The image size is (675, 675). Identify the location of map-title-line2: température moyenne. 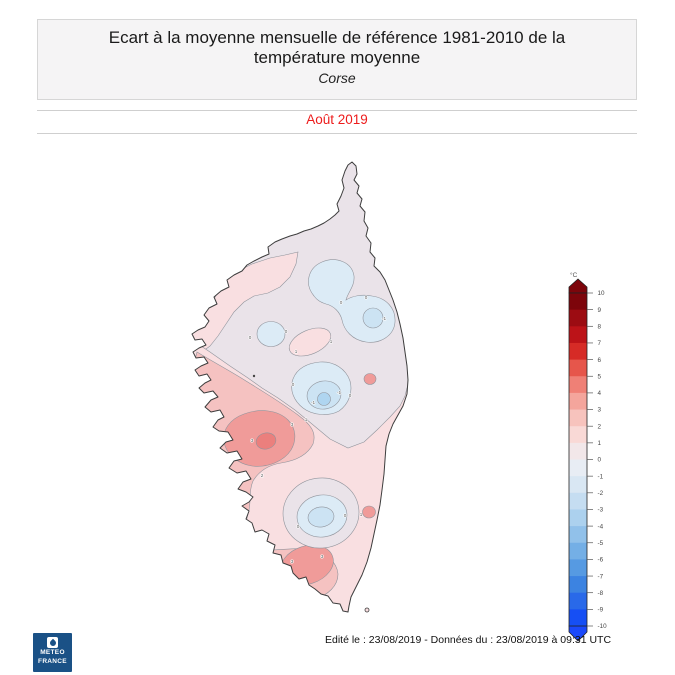
(337, 57).